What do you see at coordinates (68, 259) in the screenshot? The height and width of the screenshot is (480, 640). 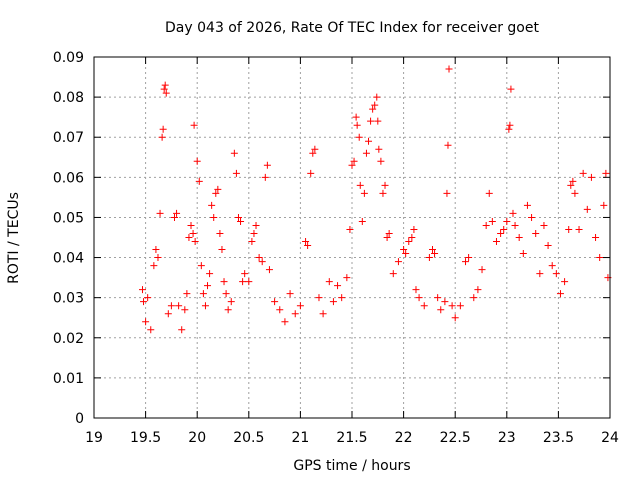 I see `y-tick-label: 0.04` at bounding box center [68, 259].